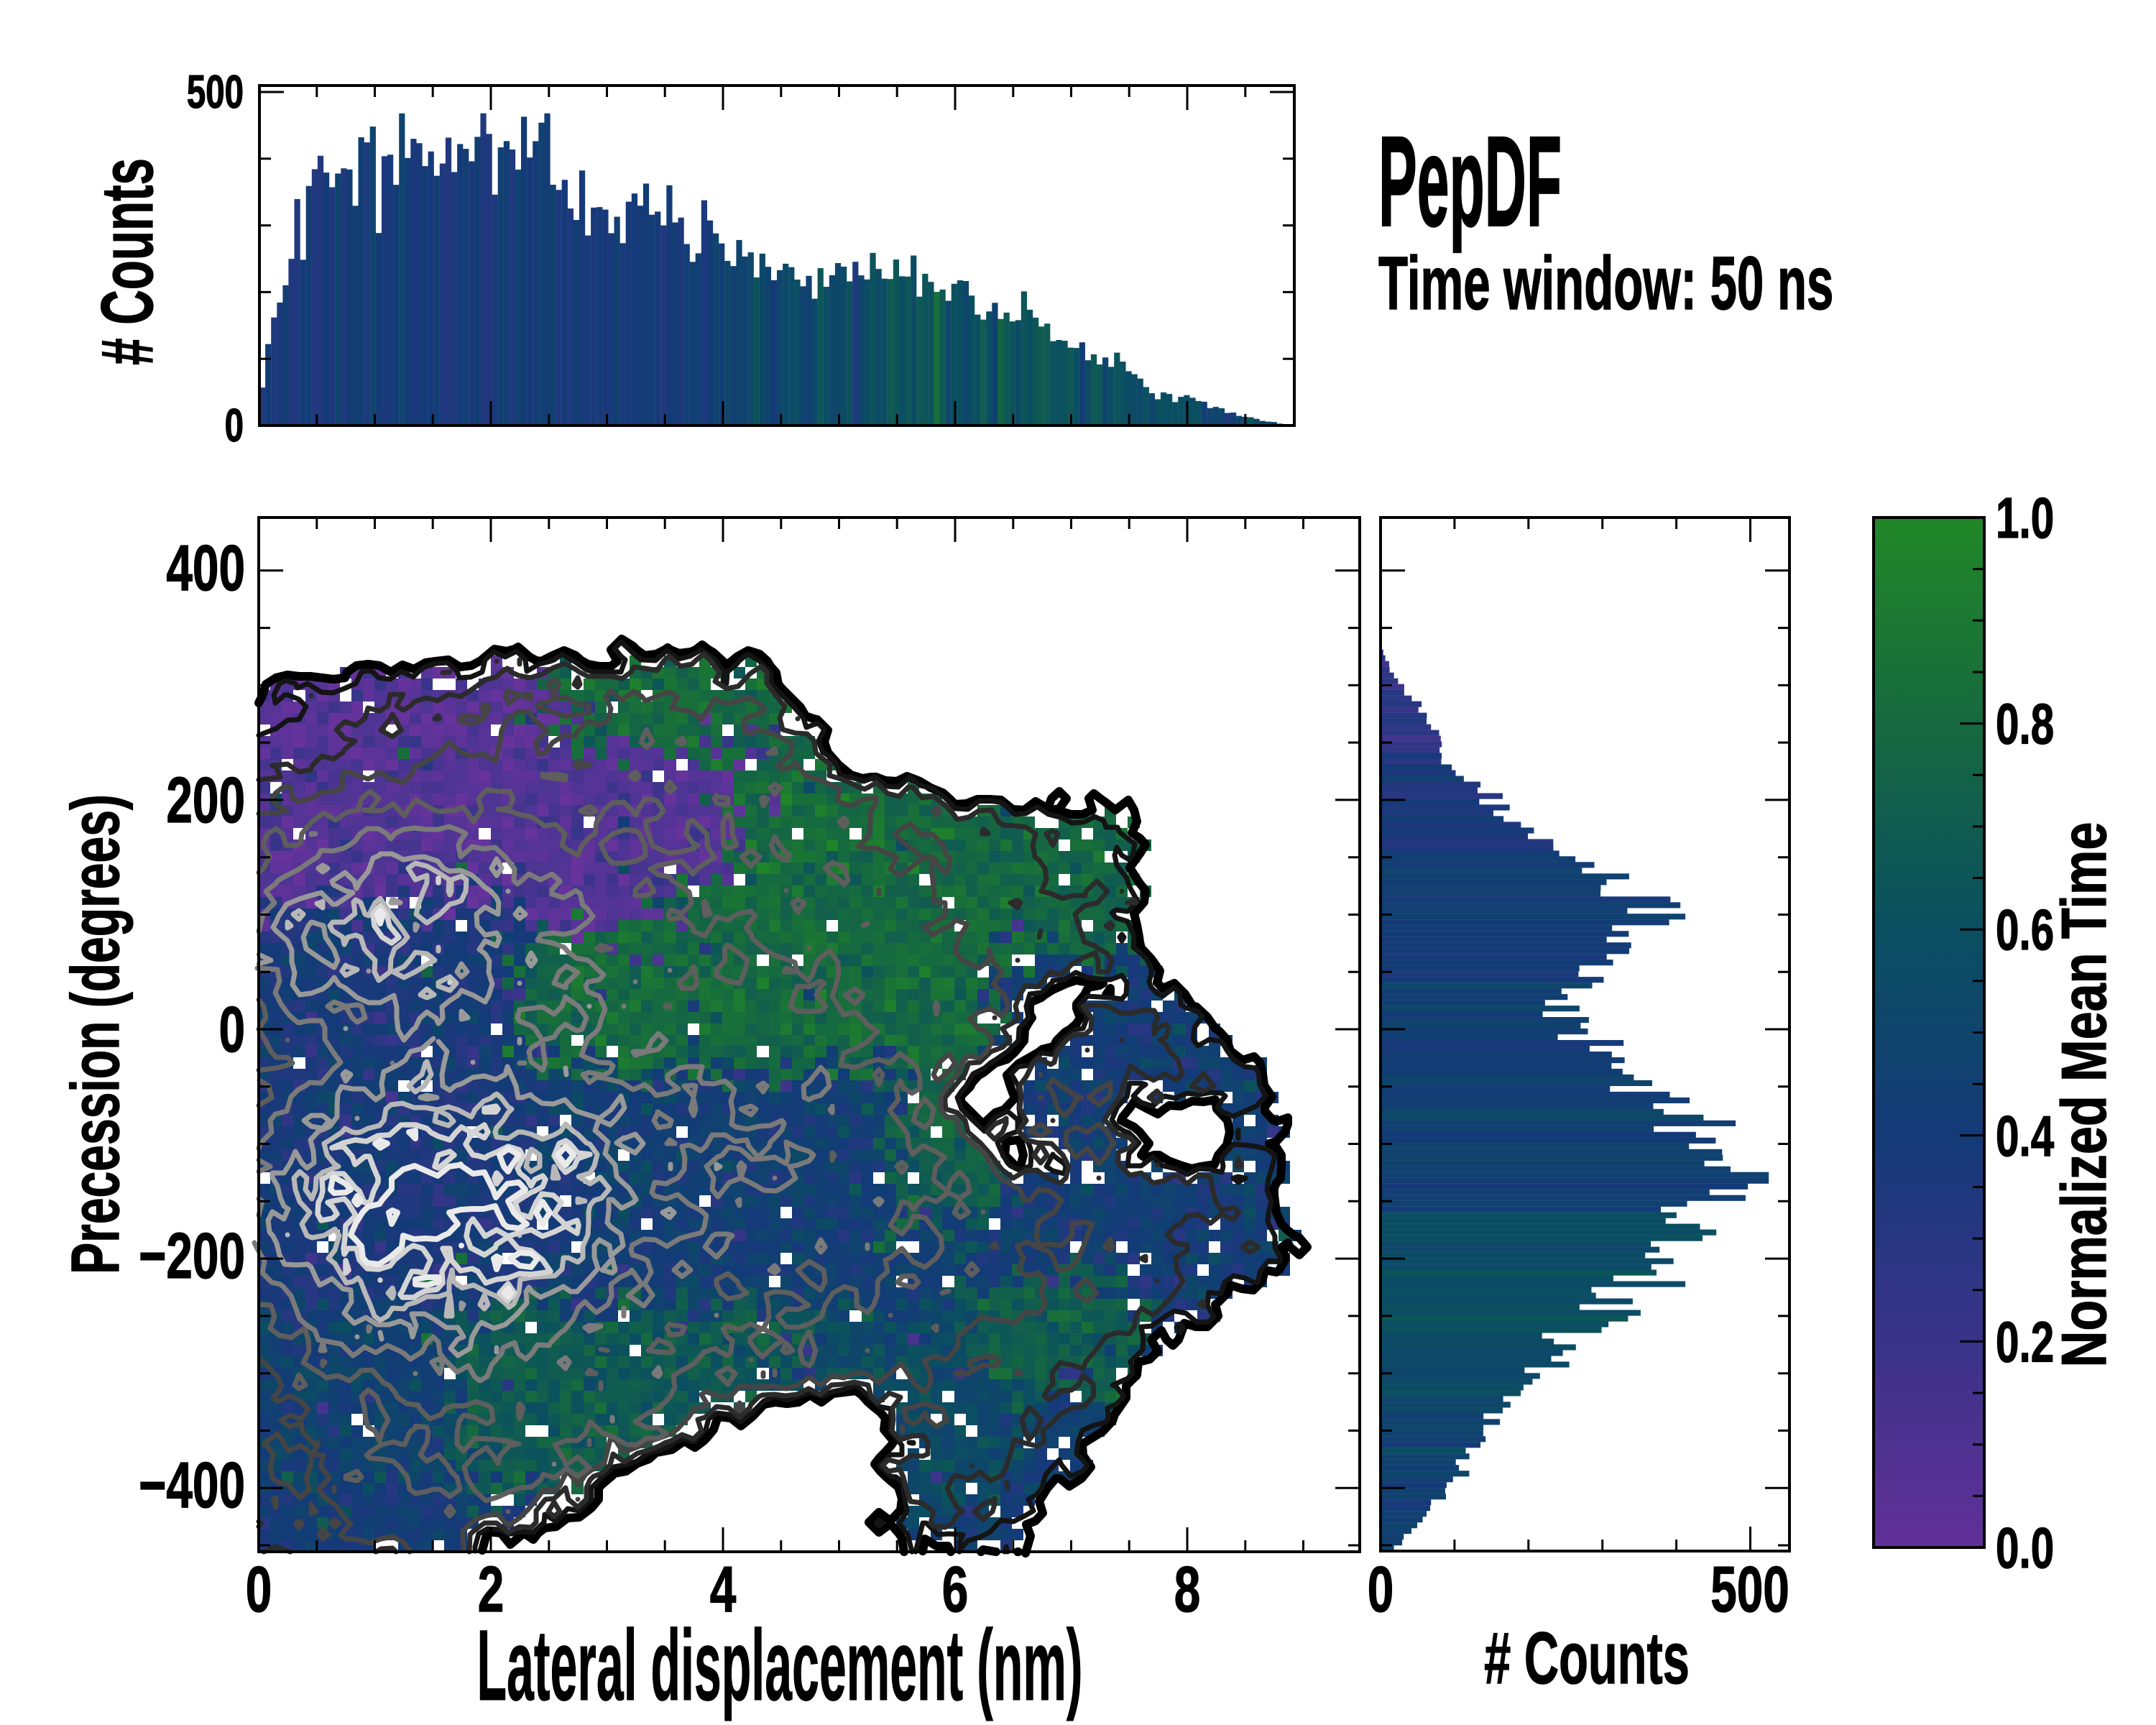  I want to click on svg-text: 4, so click(723, 1589).